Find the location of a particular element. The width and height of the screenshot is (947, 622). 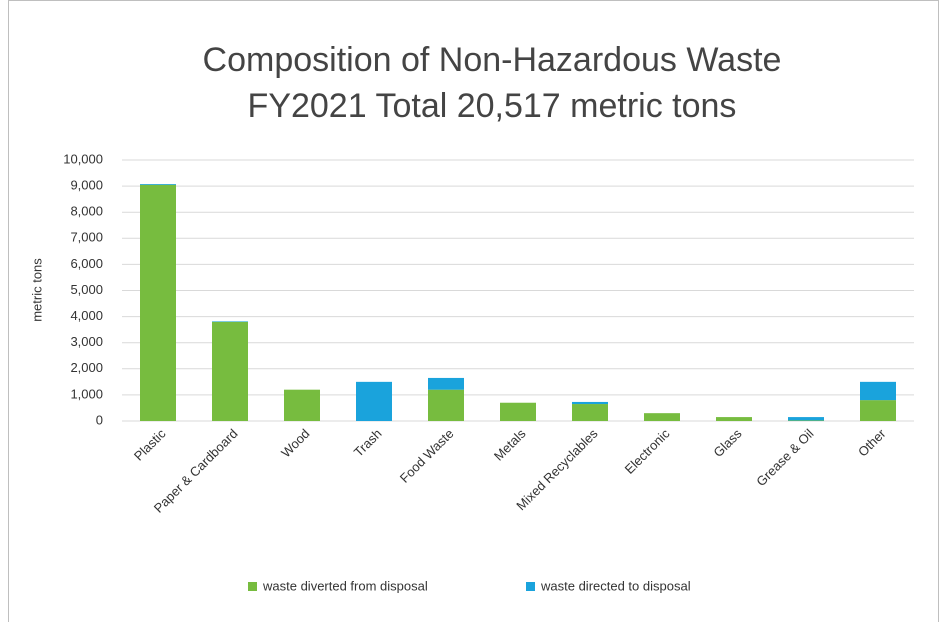

x-tick-label: Grease & Oil is located at coordinates (784, 457).